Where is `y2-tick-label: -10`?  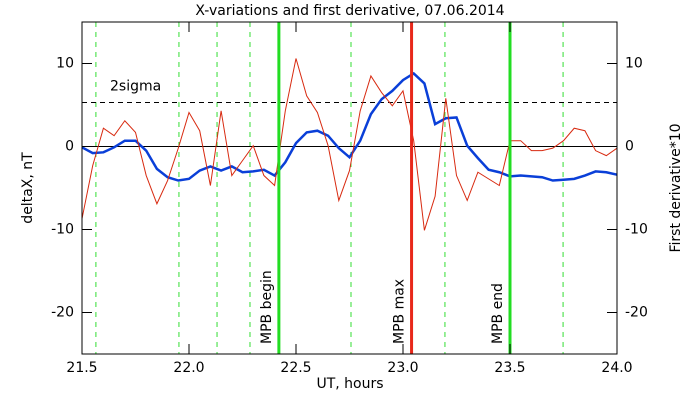
y2-tick-label: -10 is located at coordinates (636, 230).